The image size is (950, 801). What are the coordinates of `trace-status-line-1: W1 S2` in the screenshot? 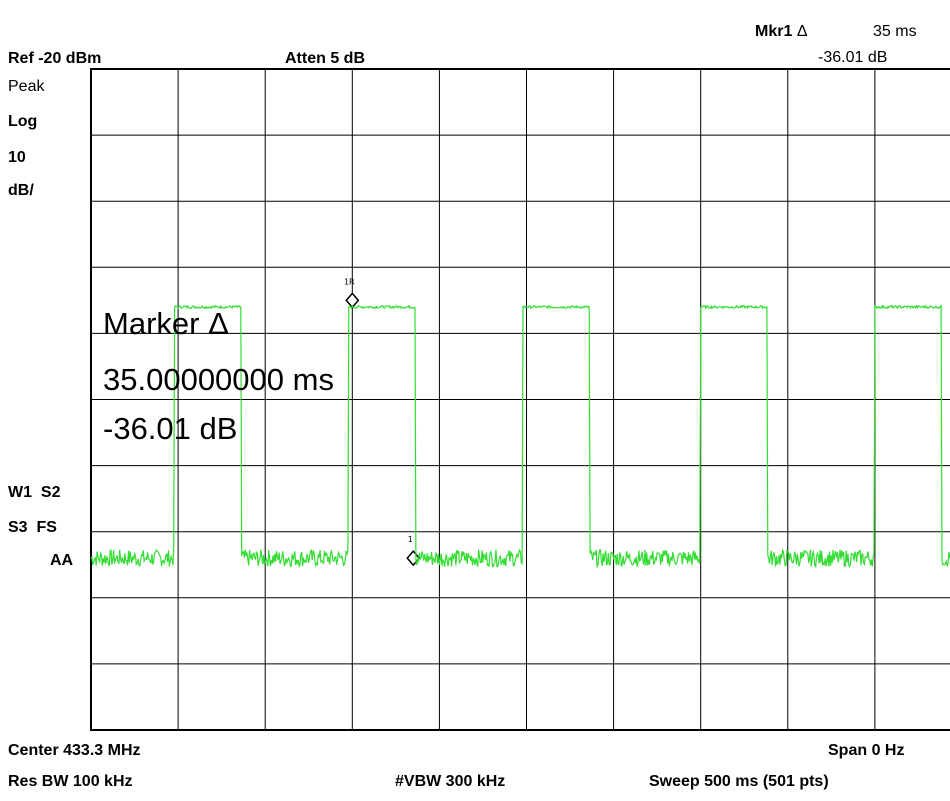 It's located at (34, 492).